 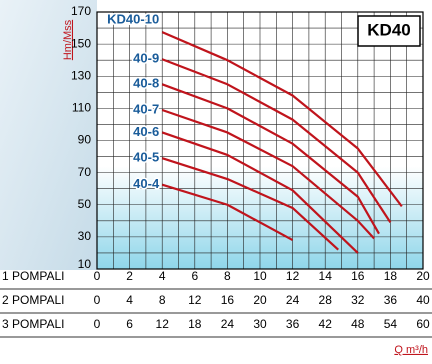 I want to click on series-label: 40-9, so click(x=146, y=58).